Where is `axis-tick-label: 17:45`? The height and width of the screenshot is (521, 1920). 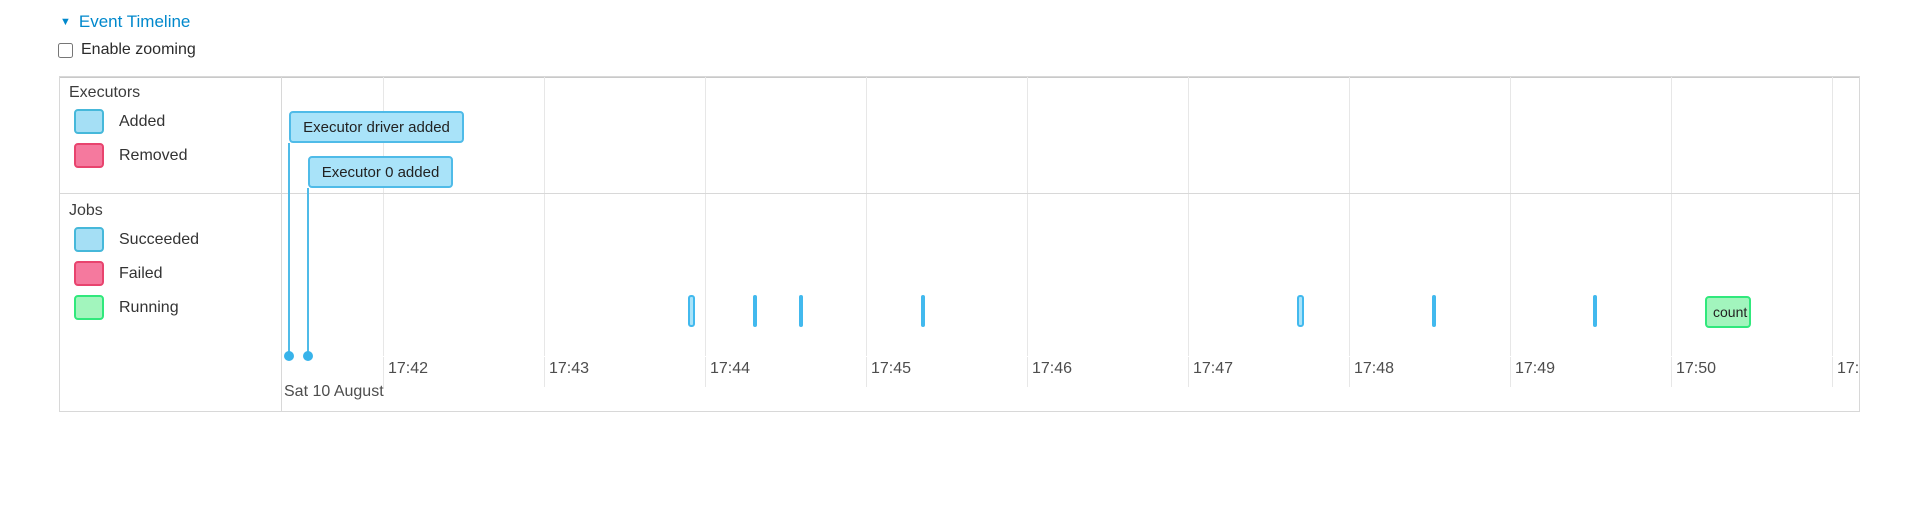
axis-tick-label: 17:45 is located at coordinates (891, 368).